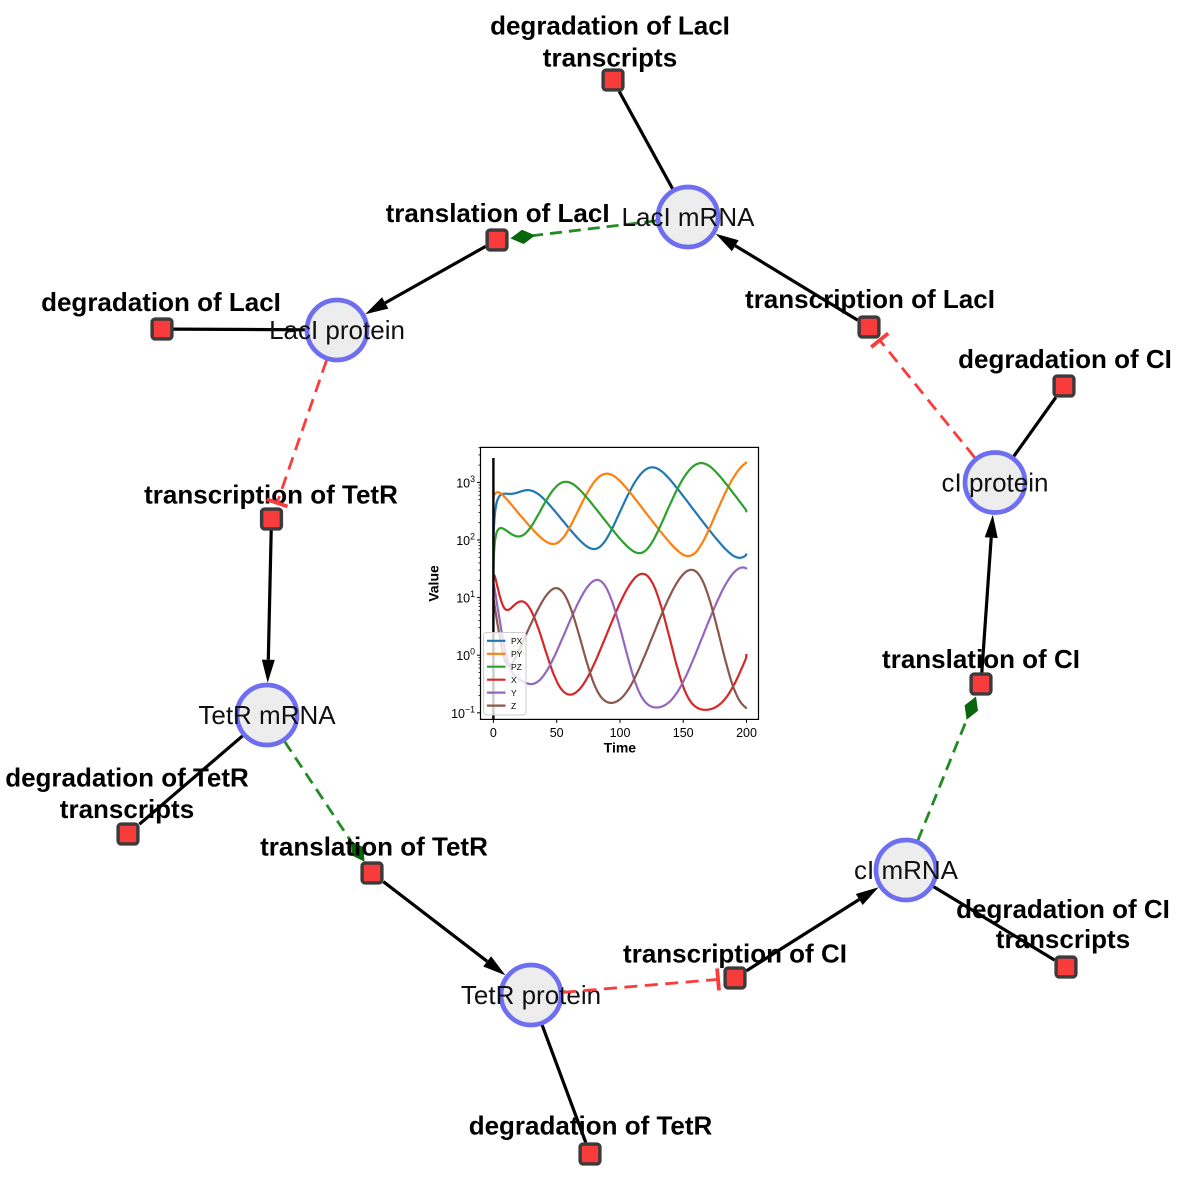 This screenshot has width=1189, height=1200. I want to click on svg-text: Time, so click(620, 748).